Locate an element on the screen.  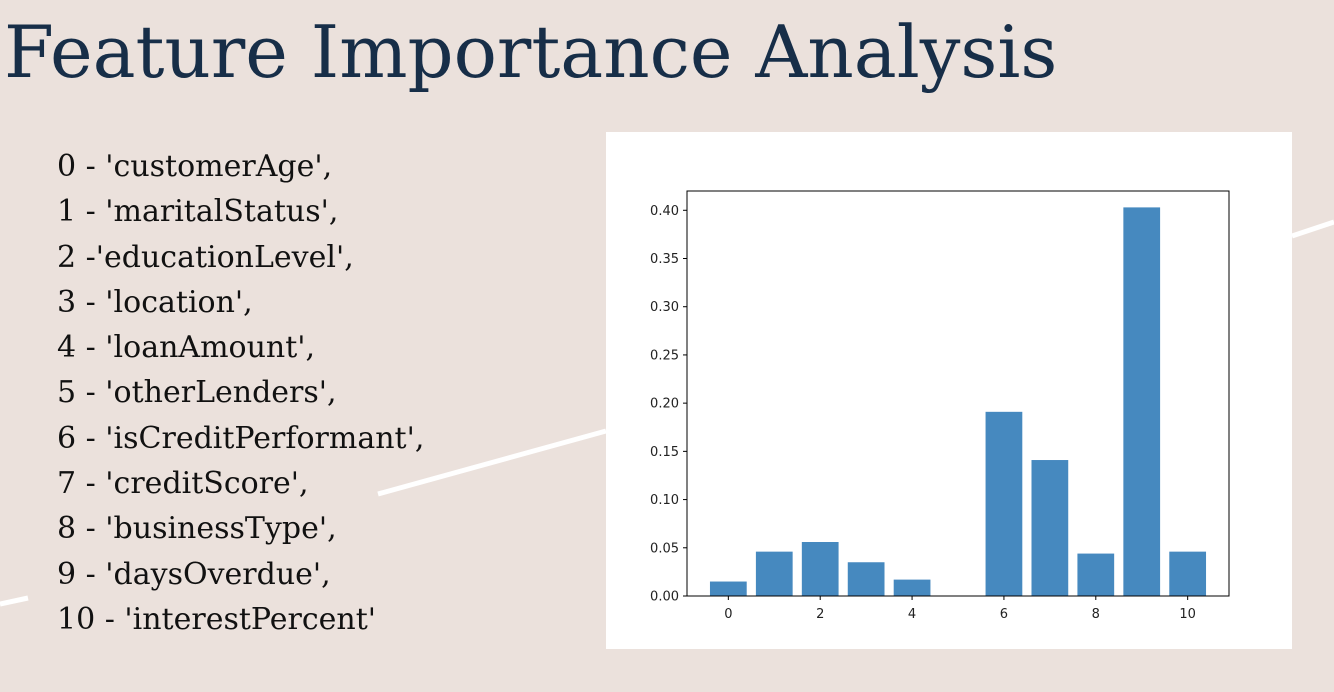
y-tick-label: 0.25 is located at coordinates (664, 355).